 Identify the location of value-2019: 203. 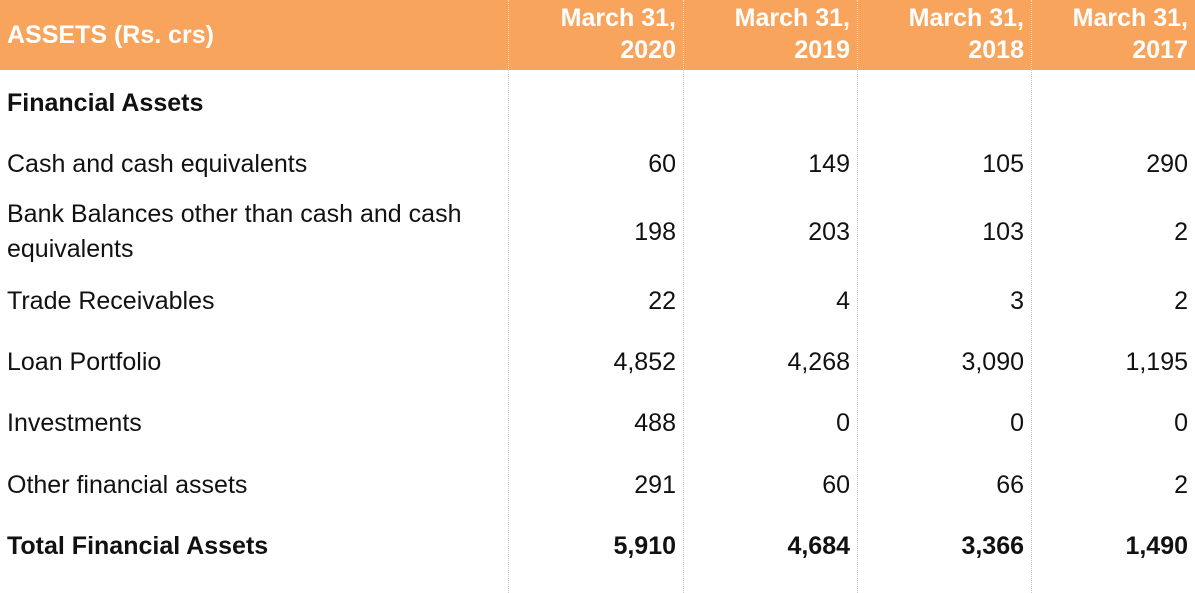
(829, 231).